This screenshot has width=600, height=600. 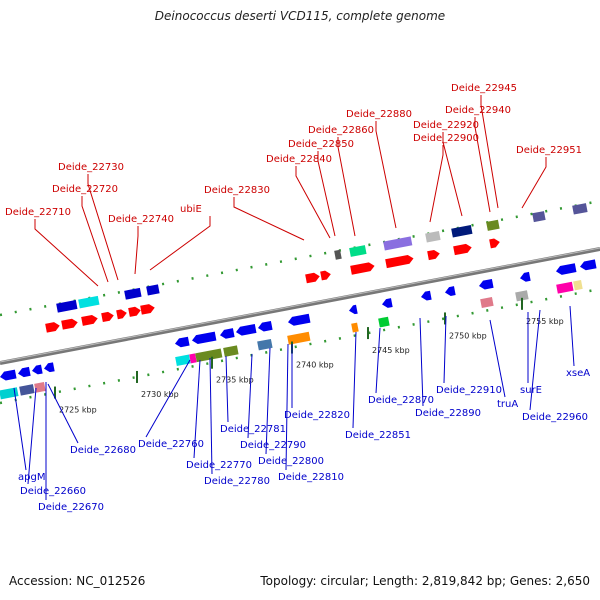 What do you see at coordinates (71, 507) in the screenshot?
I see `reverse-label-deide-22670: Deide_22670` at bounding box center [71, 507].